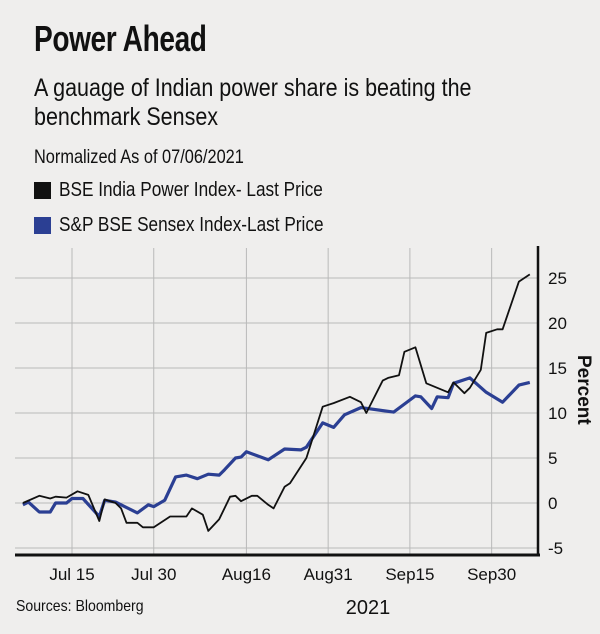 This screenshot has width=600, height=634. Describe the element at coordinates (409, 574) in the screenshot. I see `x-tick-label: Sep15` at that location.